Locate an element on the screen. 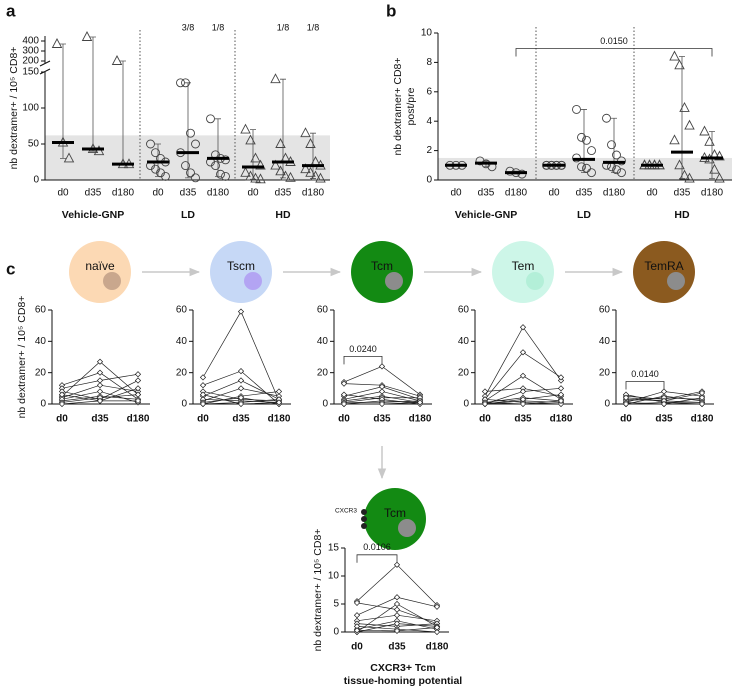 The height and width of the screenshot is (688, 738). surface-receptor is located at coordinates (364, 526).